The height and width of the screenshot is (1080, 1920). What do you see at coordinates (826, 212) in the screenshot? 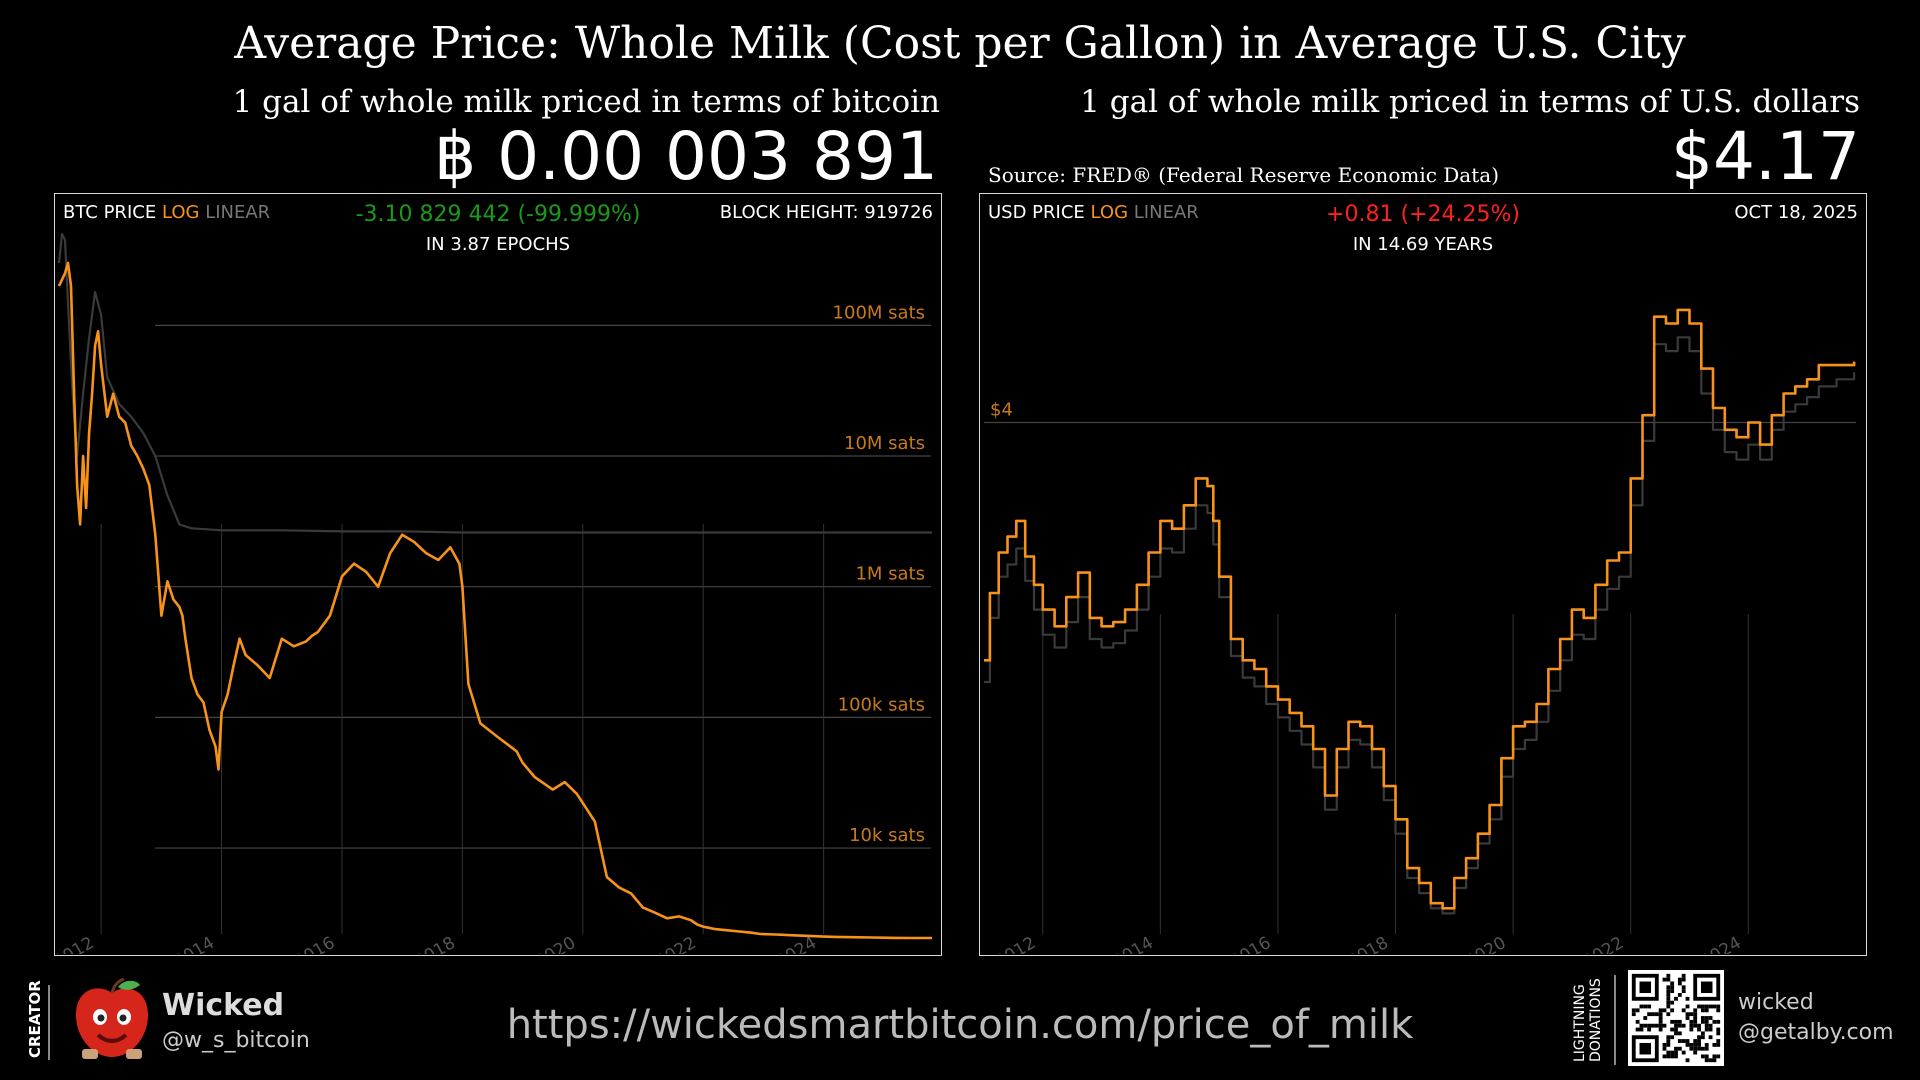
I see `btc-block-height: BLOCK HEIGHT: 919726` at bounding box center [826, 212].